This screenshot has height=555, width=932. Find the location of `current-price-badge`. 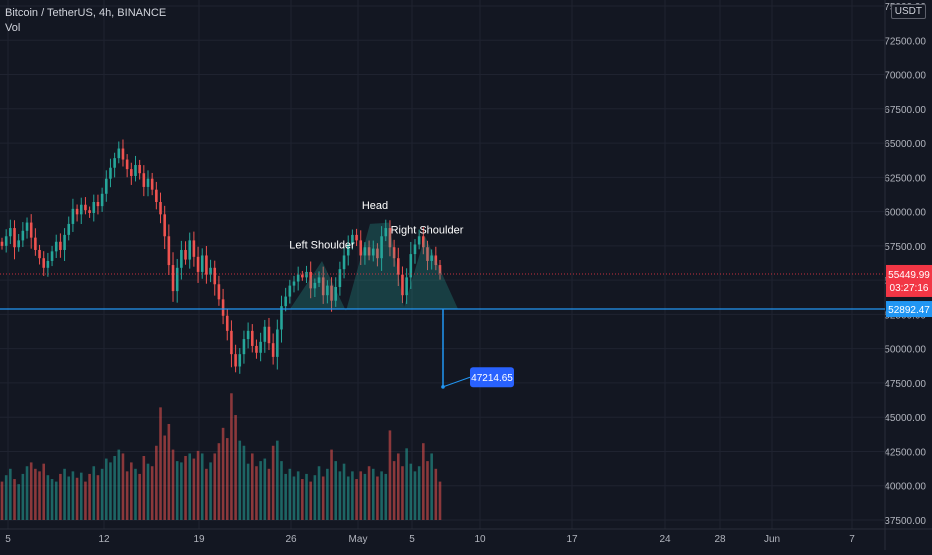

current-price-badge is located at coordinates (909, 280).